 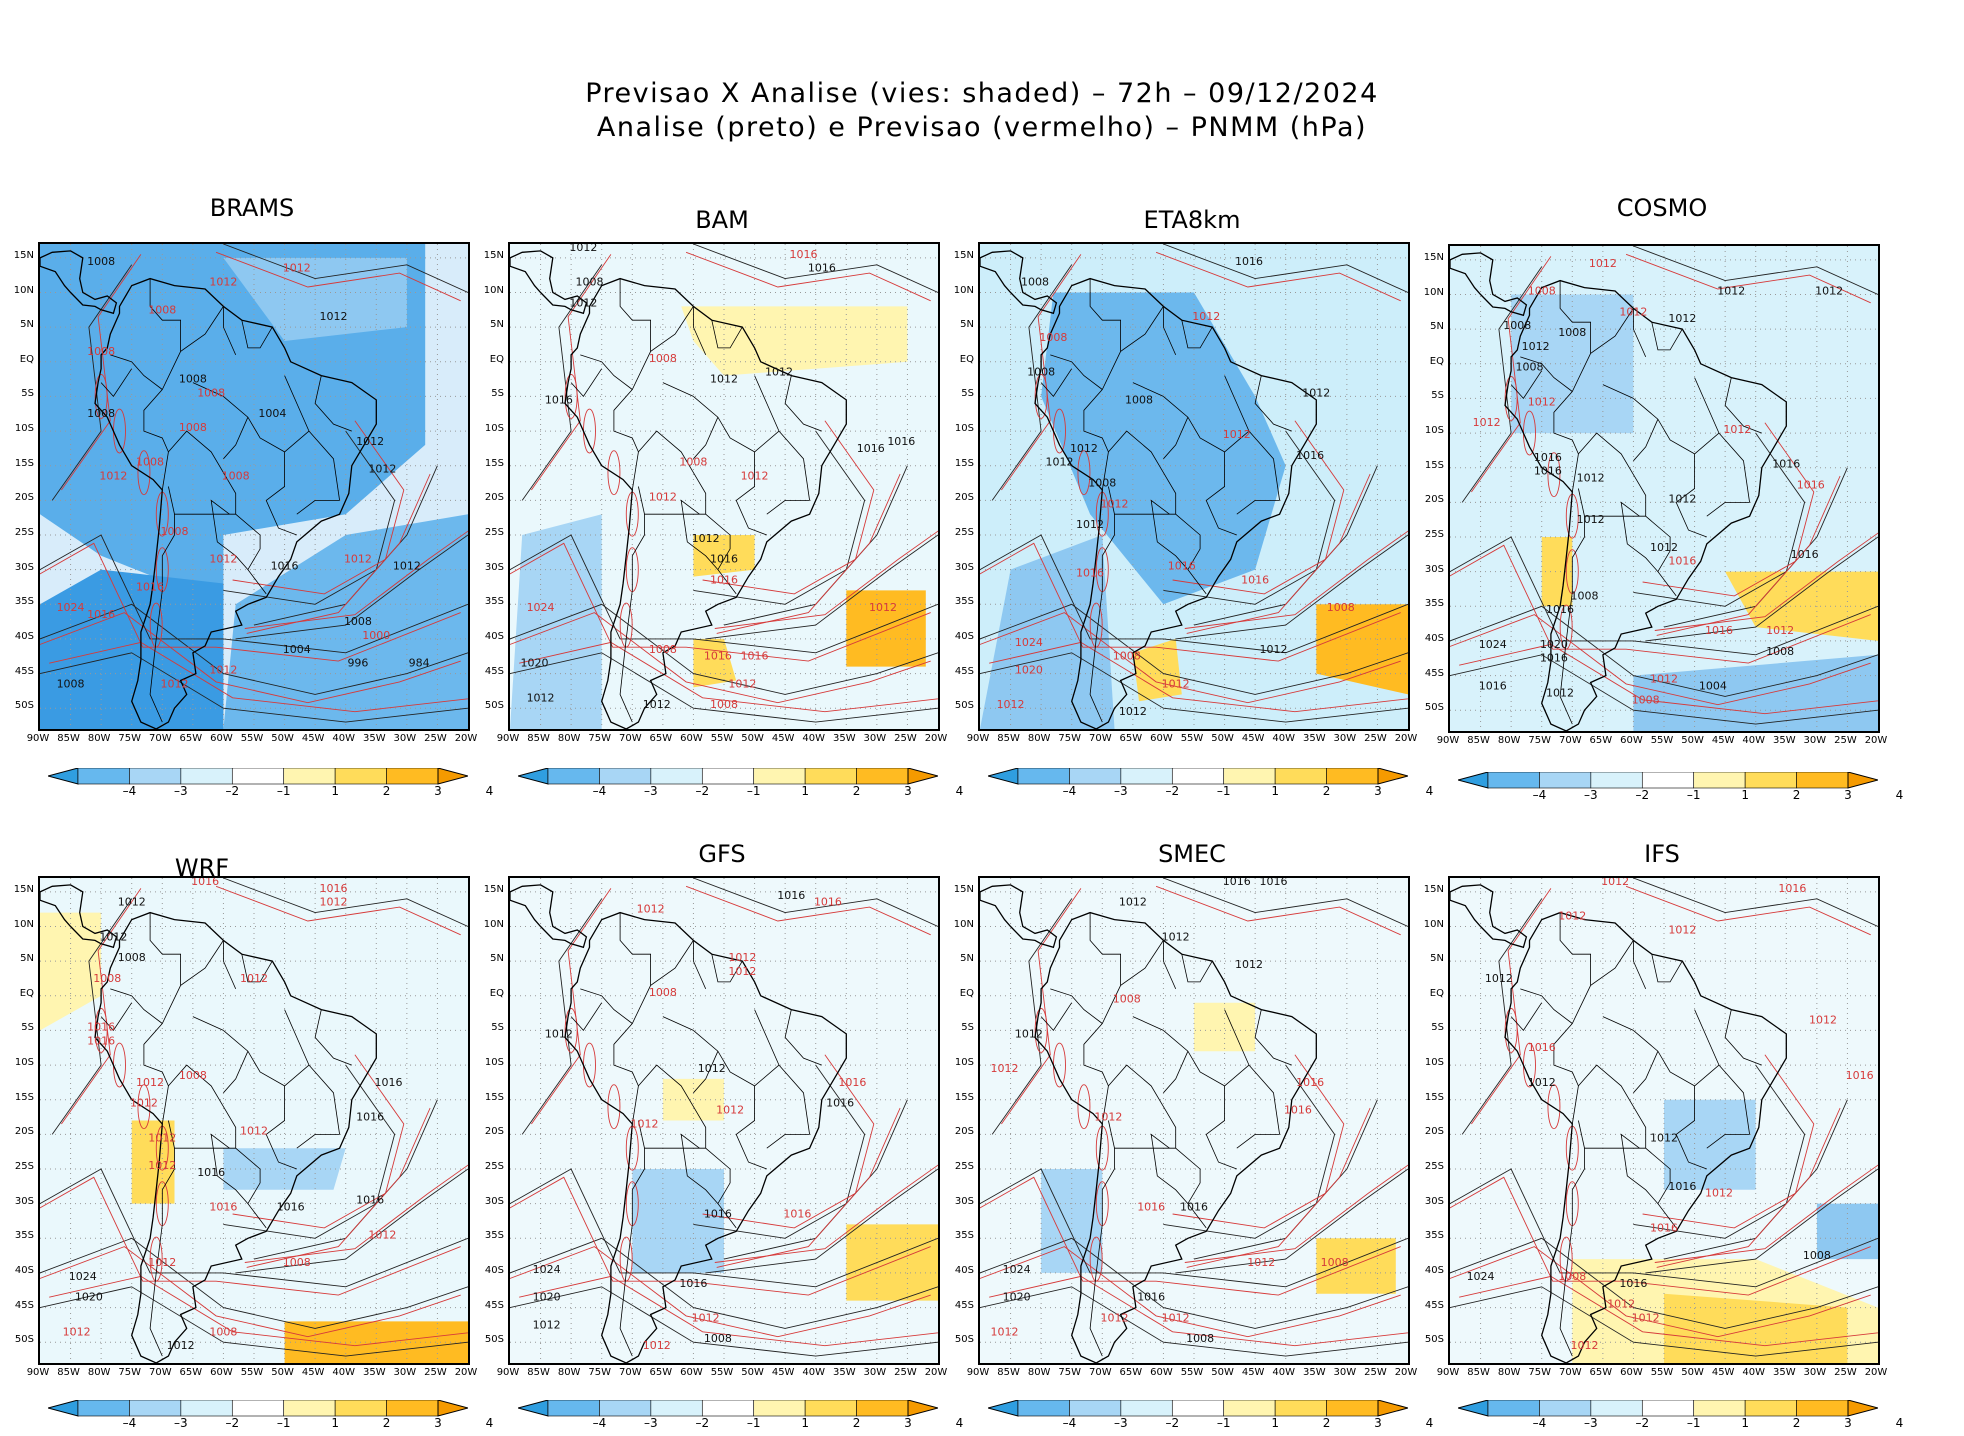 I want to click on colorbar-label: –1, so click(x=283, y=791).